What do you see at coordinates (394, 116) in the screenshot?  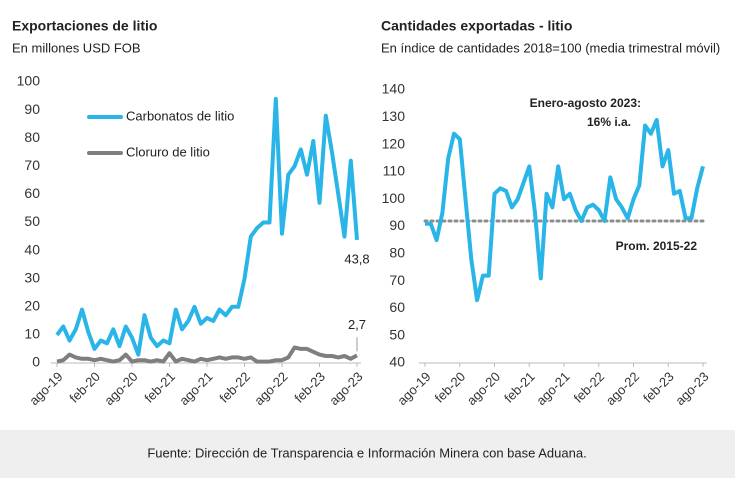 I see `y-tick-label: 130` at bounding box center [394, 116].